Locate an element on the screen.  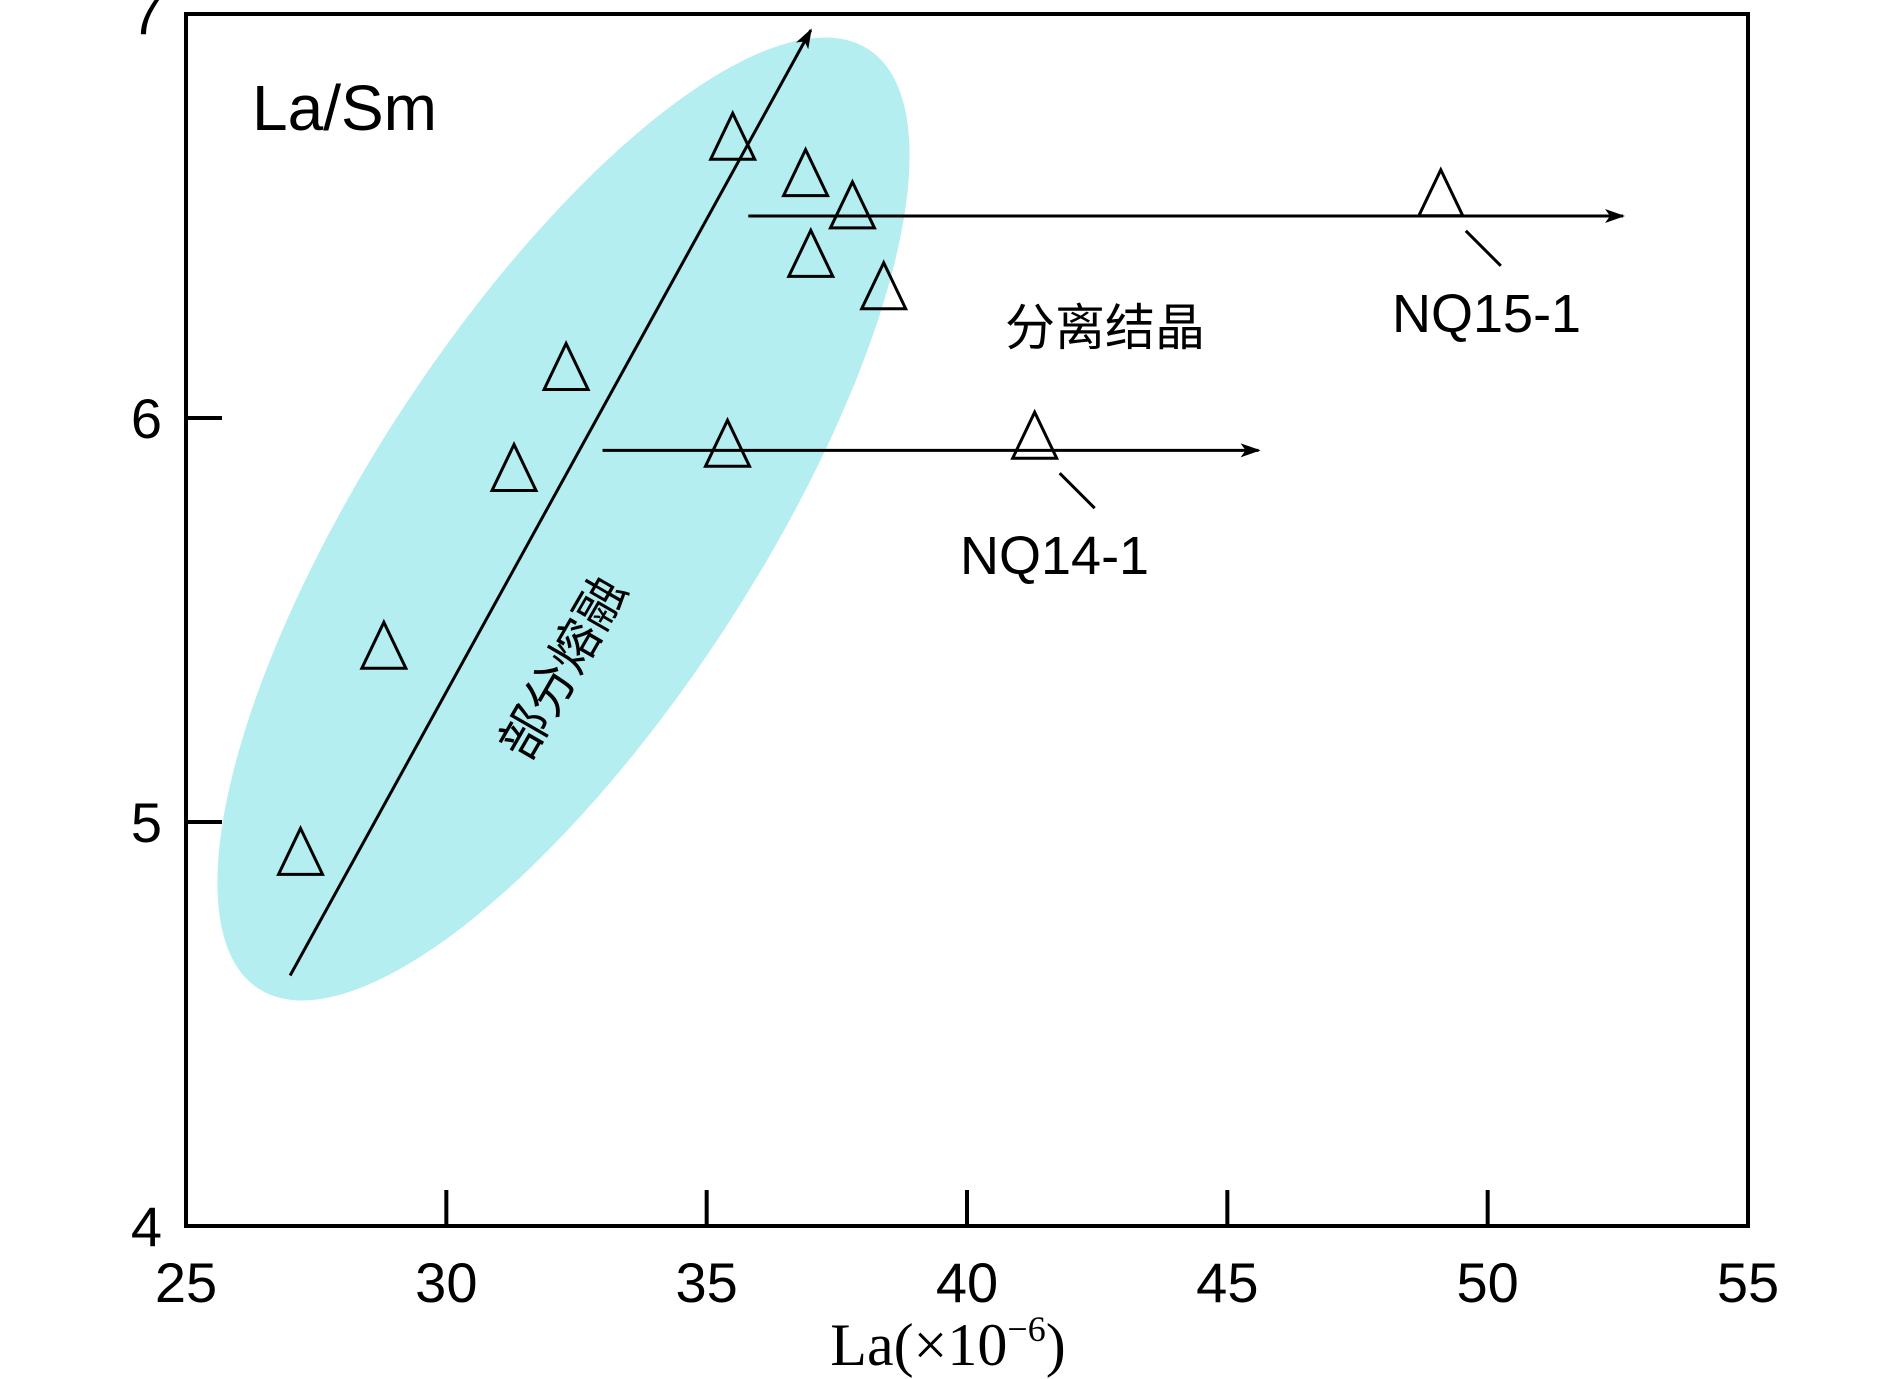
x-tick-label: 30 is located at coordinates (446, 1282).